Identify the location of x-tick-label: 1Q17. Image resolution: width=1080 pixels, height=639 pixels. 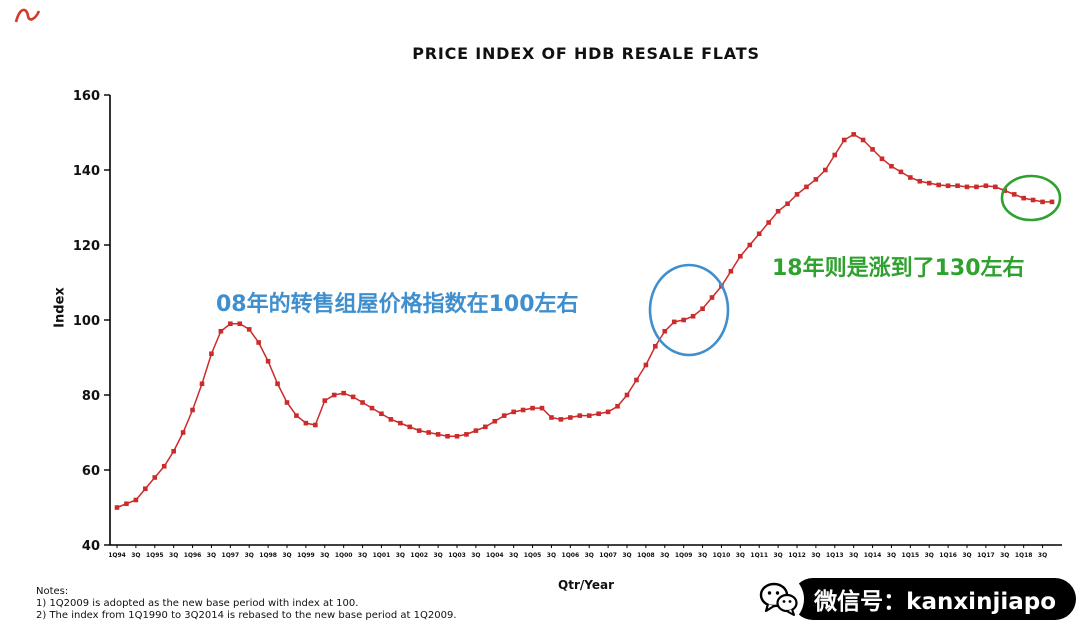
(986, 555).